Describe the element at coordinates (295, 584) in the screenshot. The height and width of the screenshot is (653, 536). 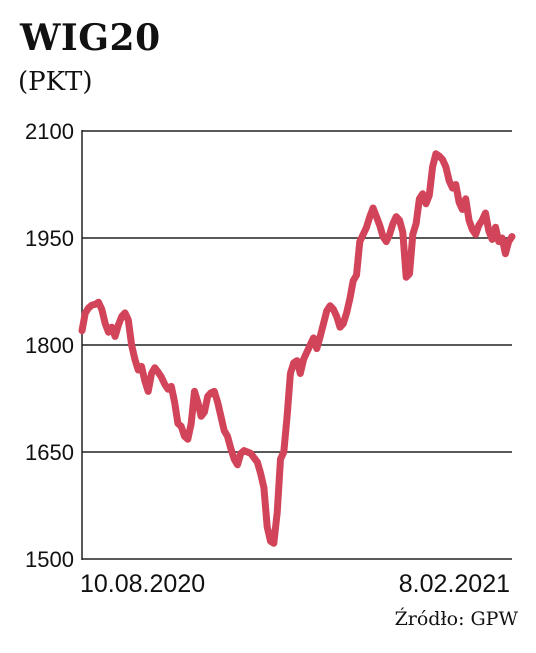
I see `x-axis-ticks: 10.08.2020 8.02.2021` at that location.